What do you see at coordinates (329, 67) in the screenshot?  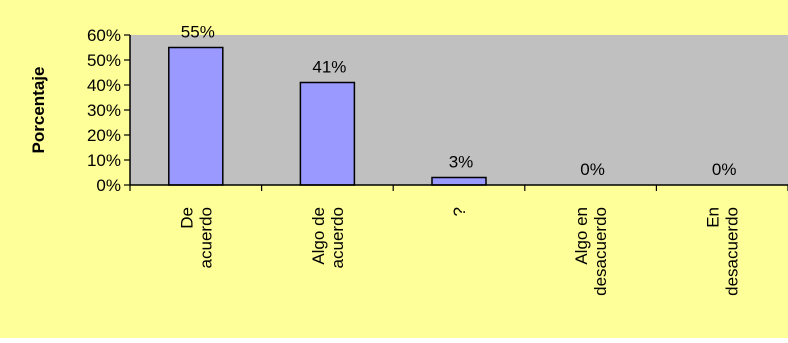 I see `data-label: 41%` at bounding box center [329, 67].